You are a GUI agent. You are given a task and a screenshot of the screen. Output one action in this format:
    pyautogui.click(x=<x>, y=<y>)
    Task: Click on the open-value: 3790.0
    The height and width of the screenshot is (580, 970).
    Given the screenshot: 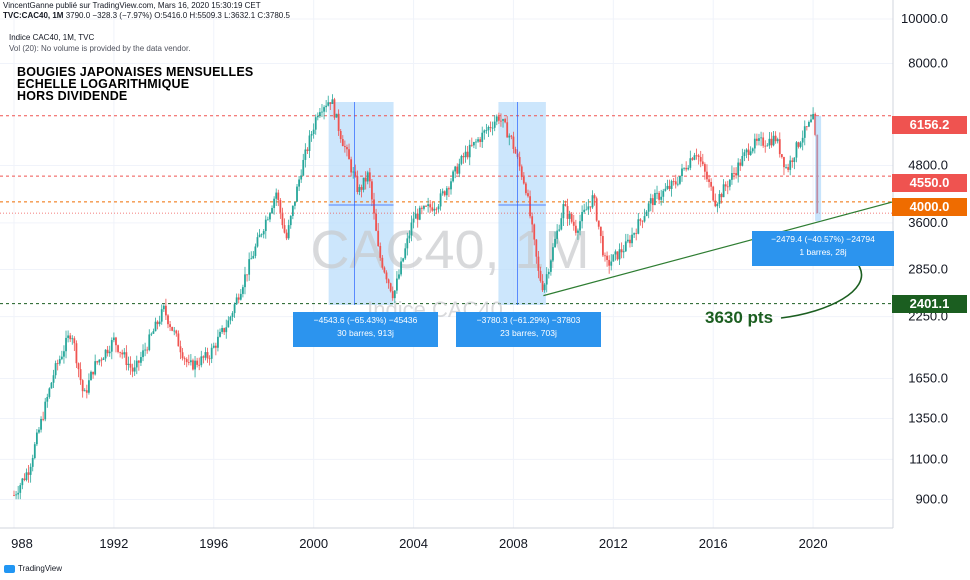 What is the action you would take?
    pyautogui.click(x=78, y=15)
    